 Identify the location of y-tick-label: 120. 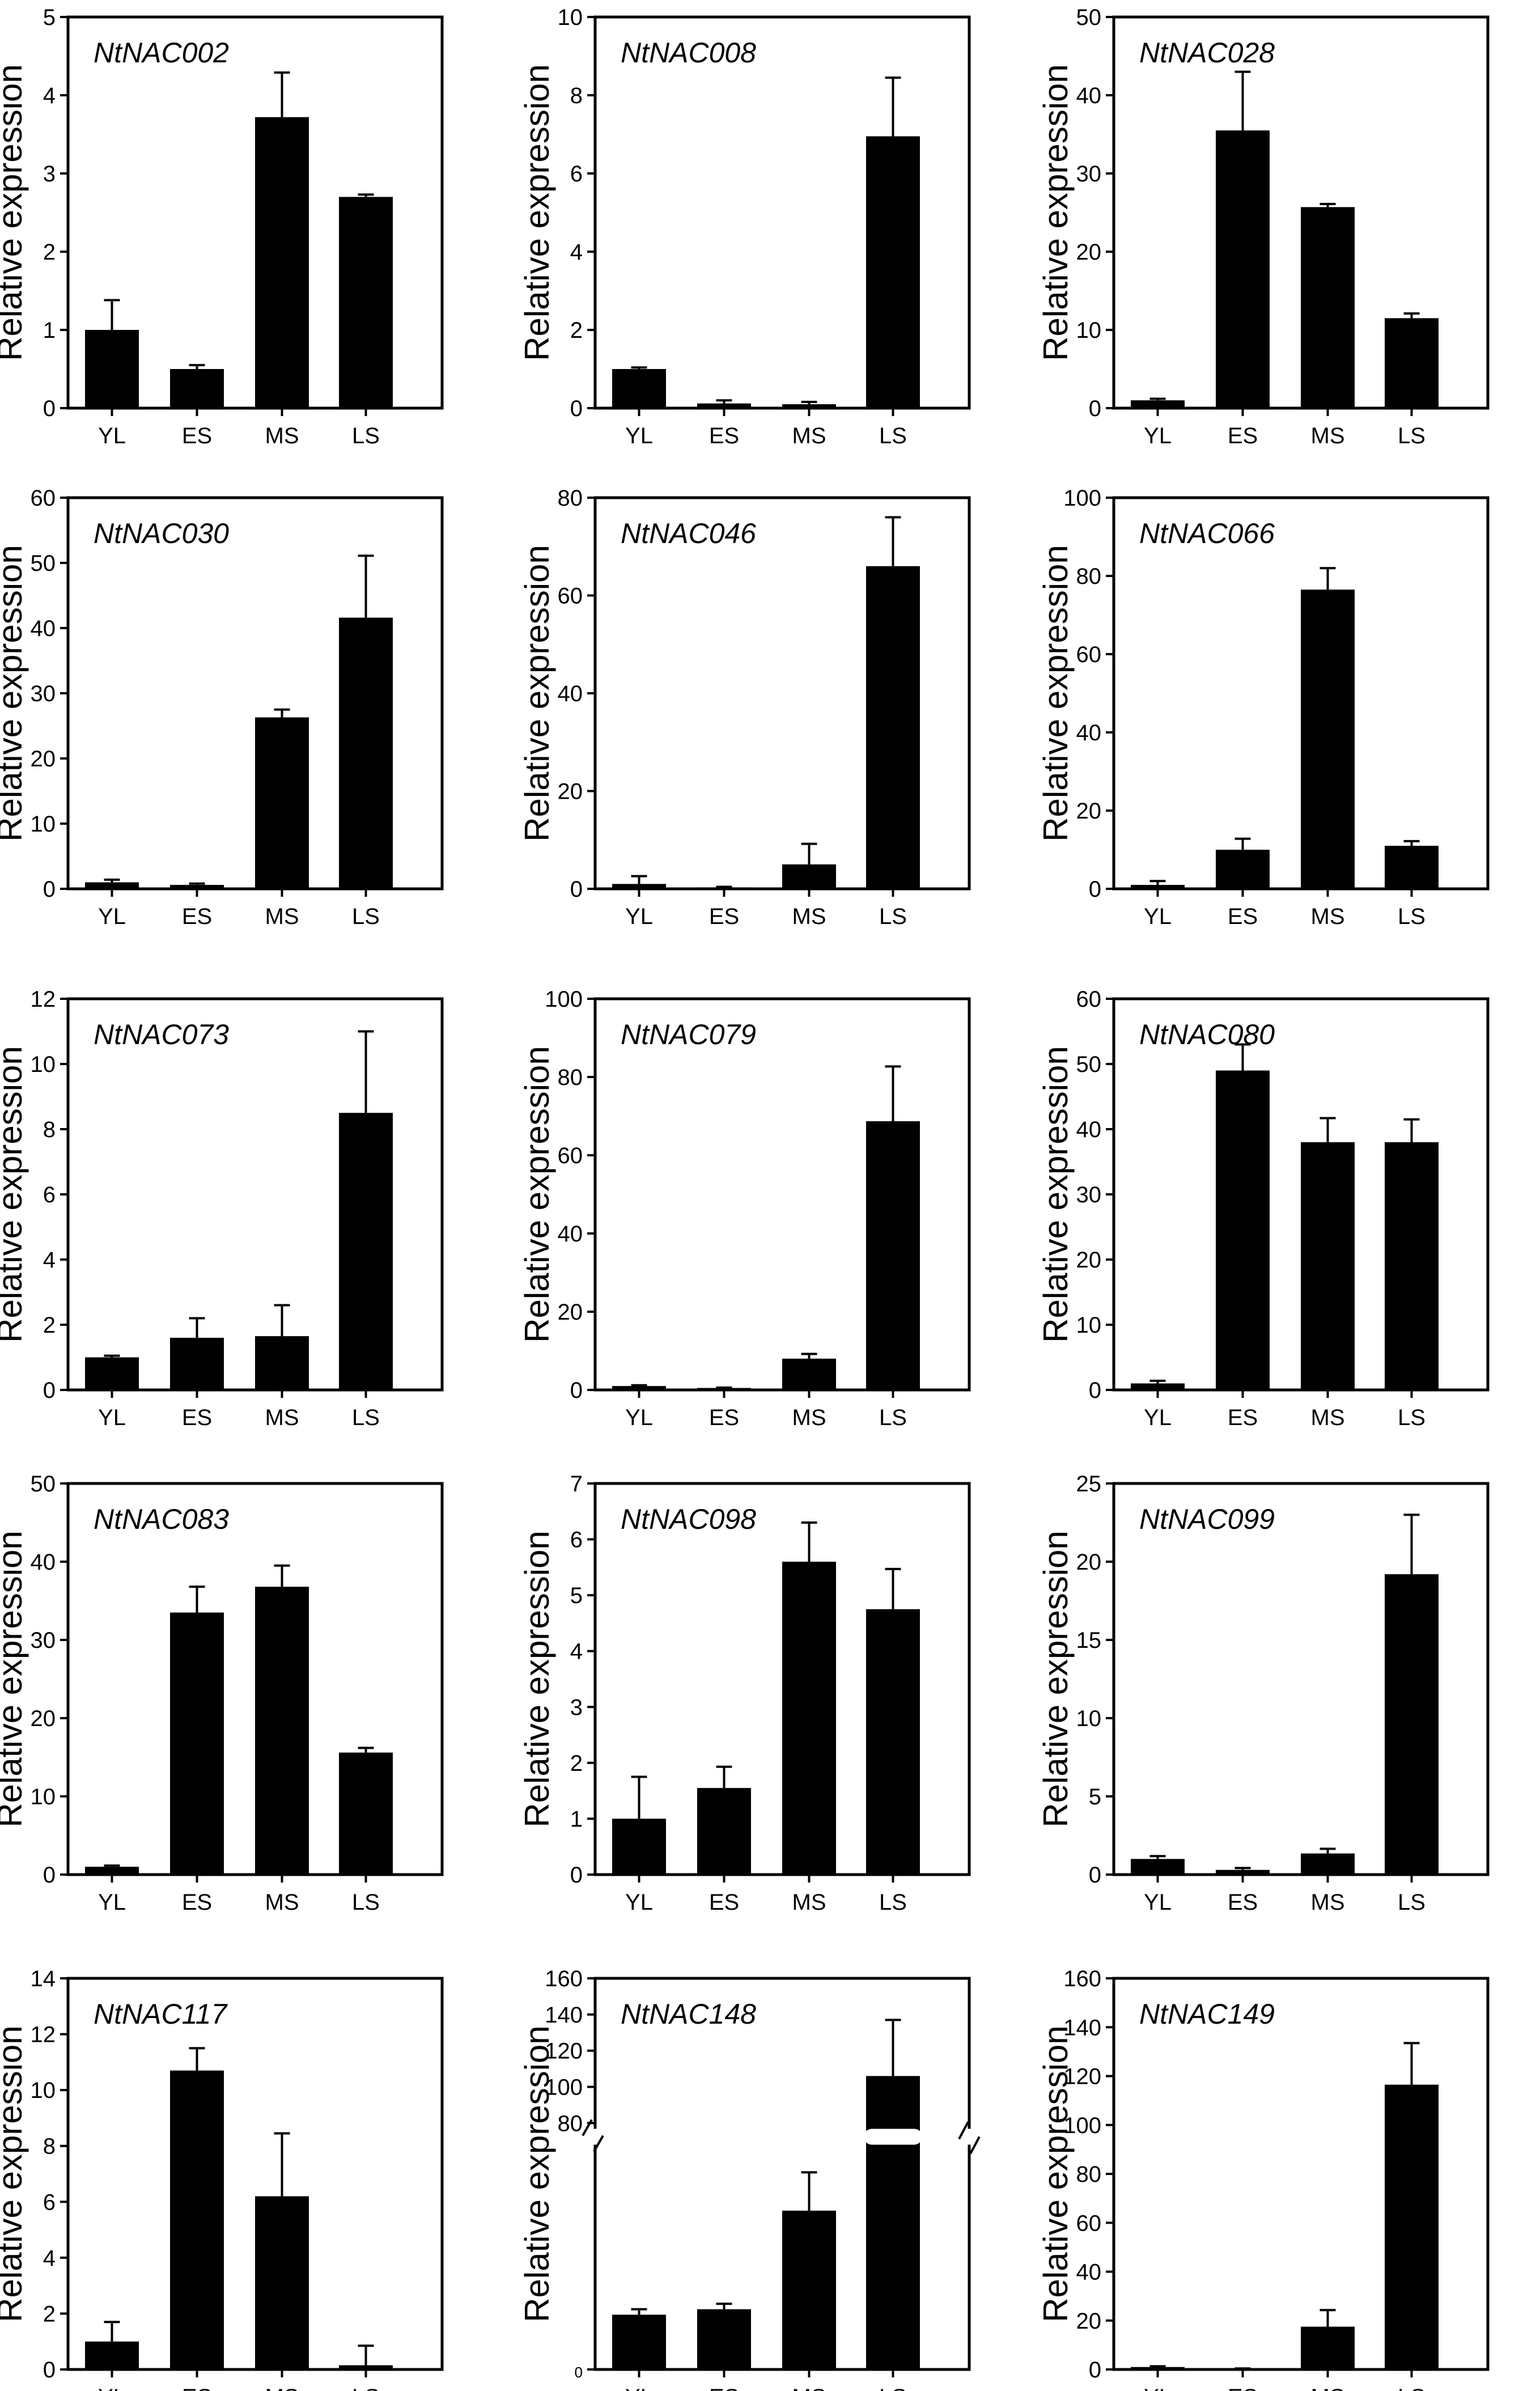
(1082, 2076).